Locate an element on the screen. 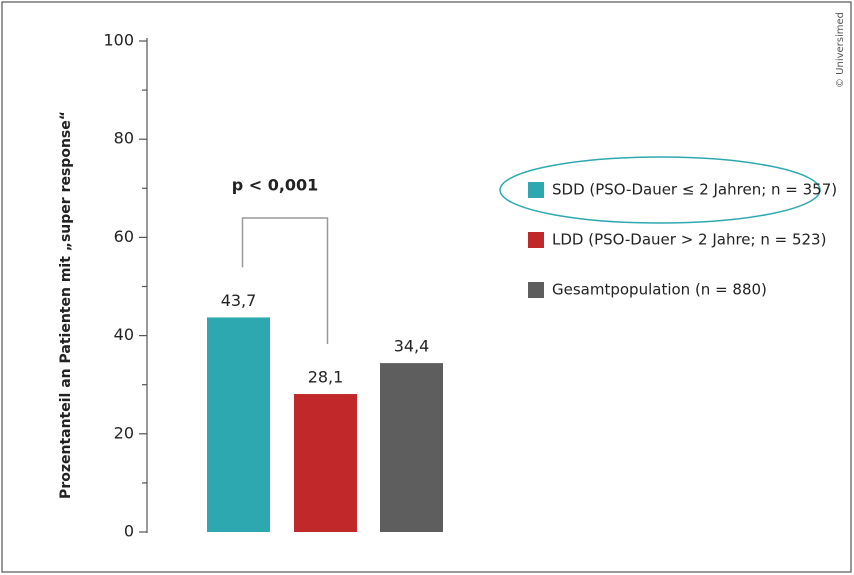 This screenshot has width=854, height=575. credit: © Universimed is located at coordinates (840, 50).